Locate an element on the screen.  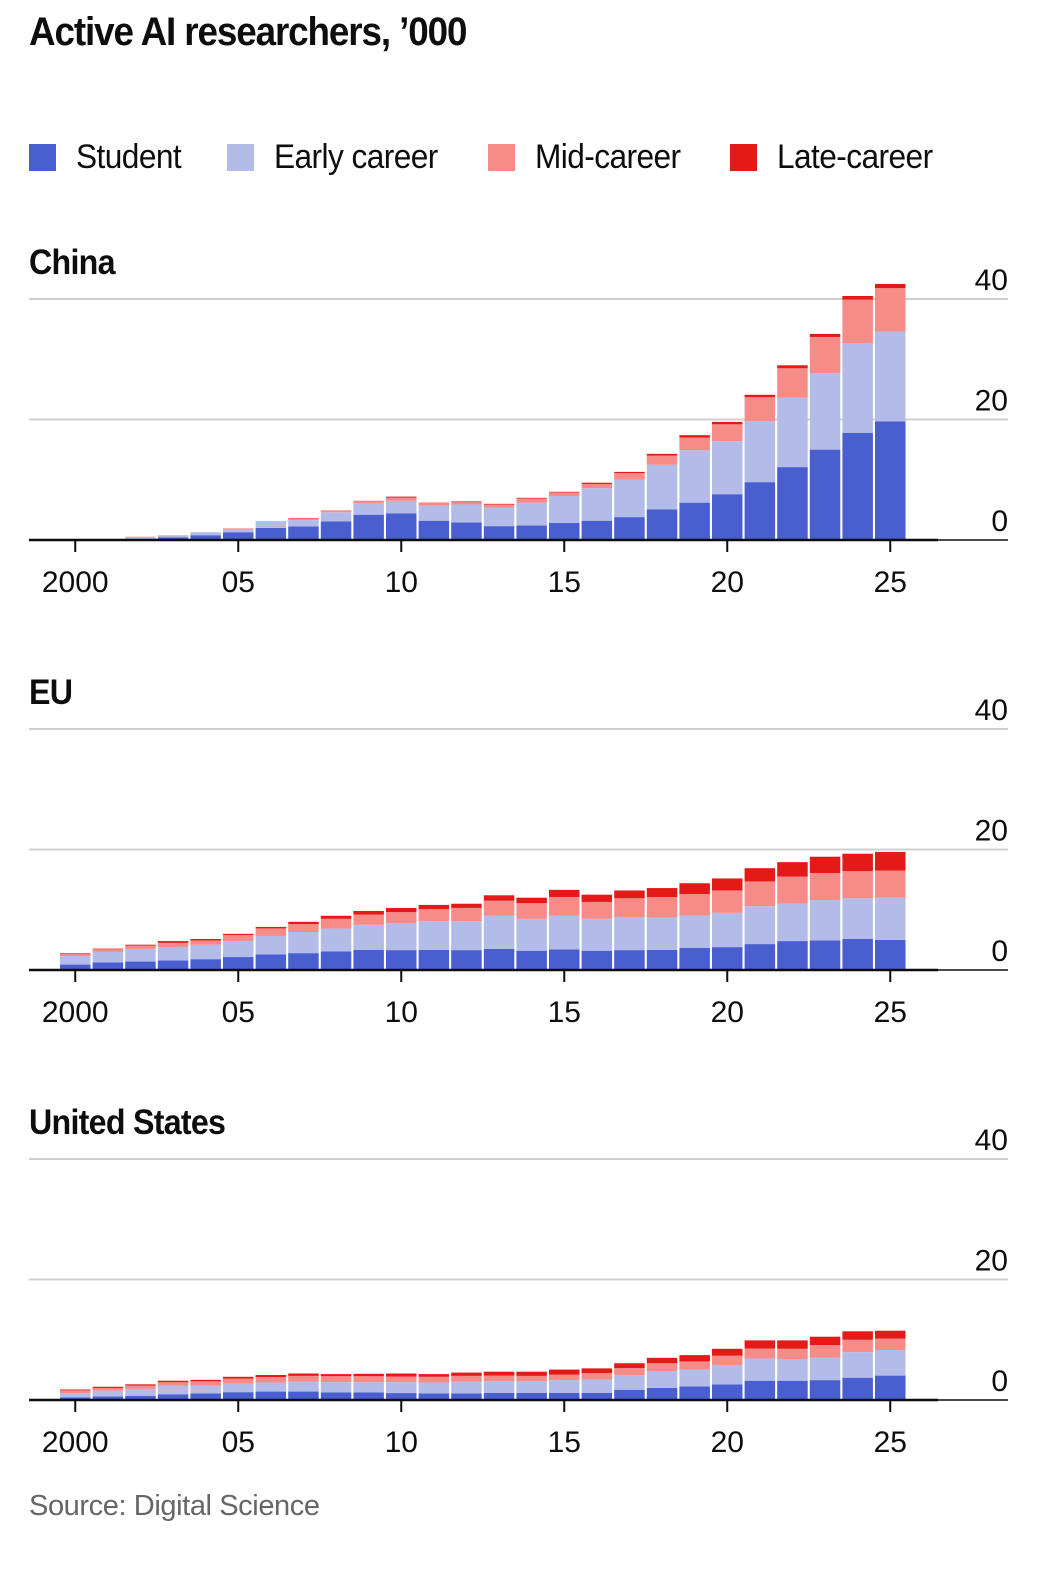
legend-swatch-early-career is located at coordinates (241, 157).